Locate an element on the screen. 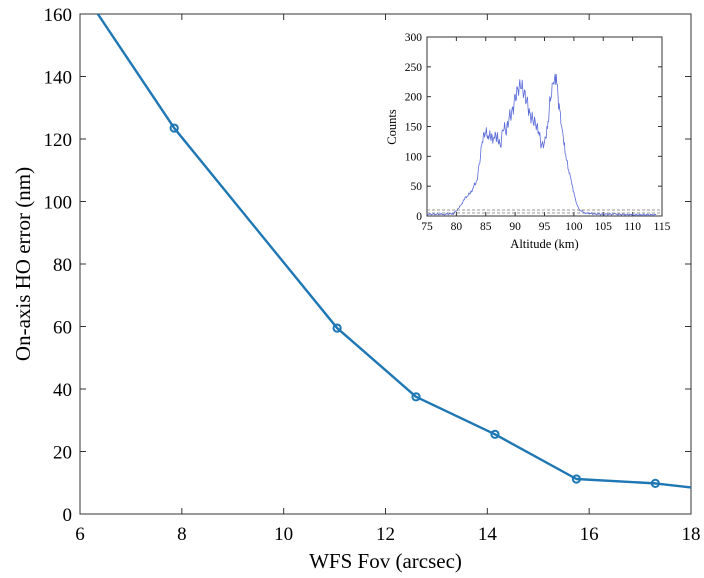 Image resolution: width=704 pixels, height=578 pixels. y-tick-label: 140 is located at coordinates (58, 78).